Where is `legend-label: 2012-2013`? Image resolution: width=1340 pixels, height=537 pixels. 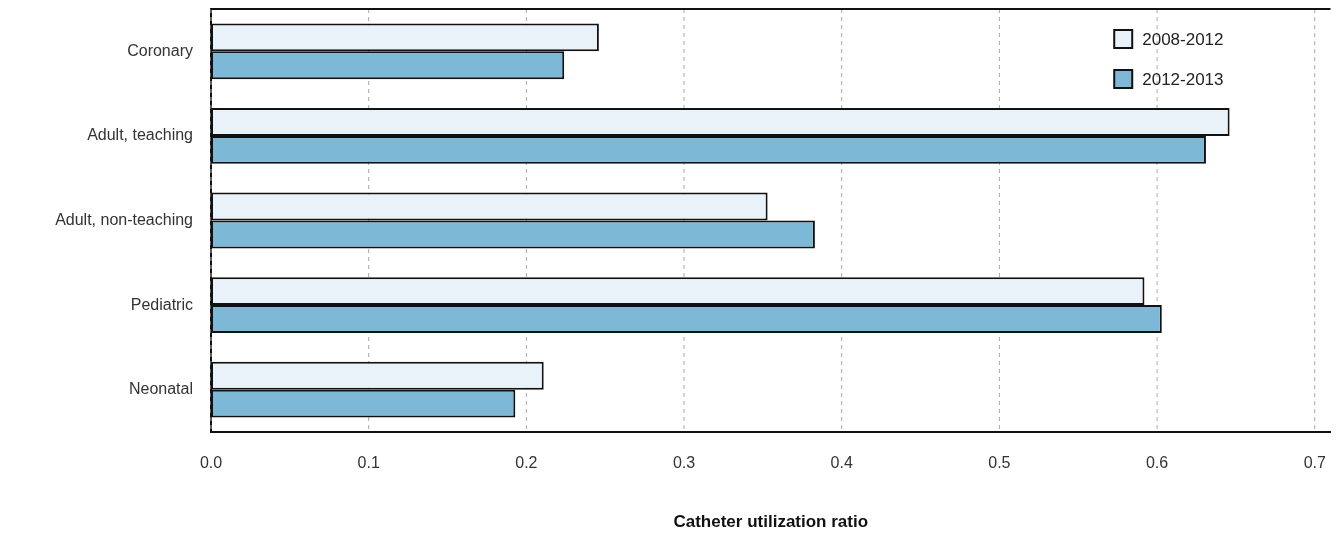
legend-label: 2012-2013 is located at coordinates (1183, 79).